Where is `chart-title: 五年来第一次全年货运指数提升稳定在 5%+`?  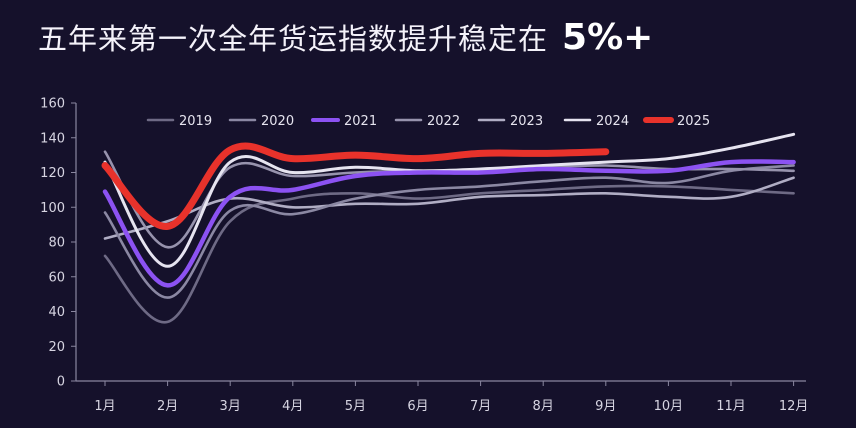 chart-title: 五年来第一次全年货运指数提升稳定在 5%+ is located at coordinates (345, 40).